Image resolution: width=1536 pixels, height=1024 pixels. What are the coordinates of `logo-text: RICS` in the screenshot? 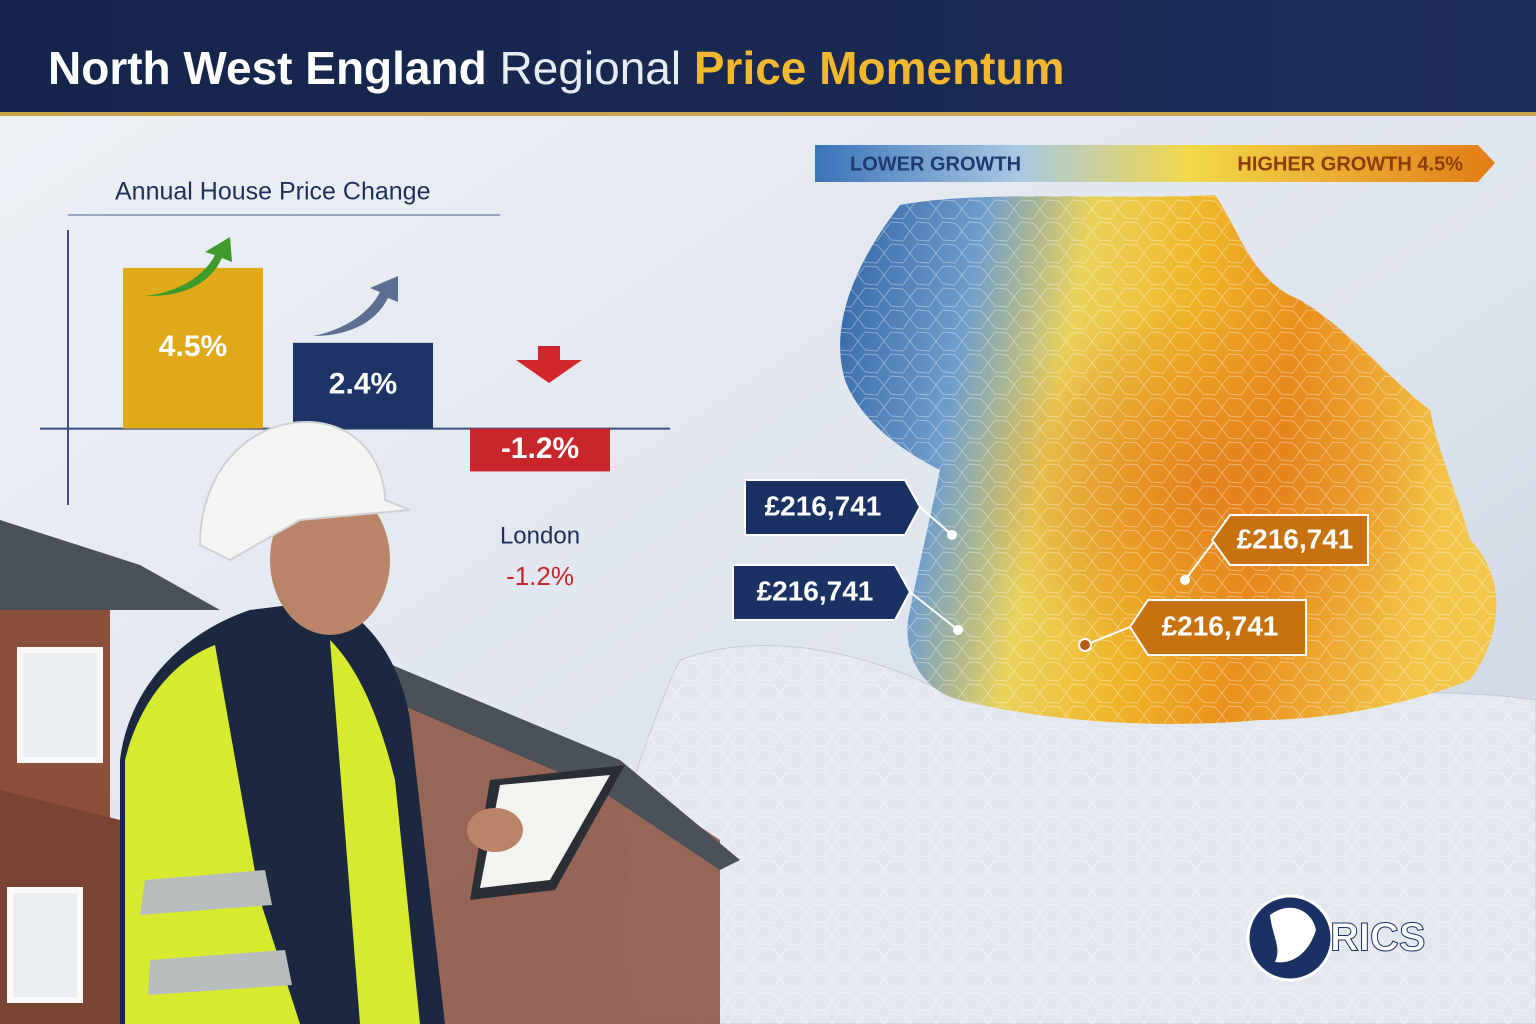 It's located at (1378, 938).